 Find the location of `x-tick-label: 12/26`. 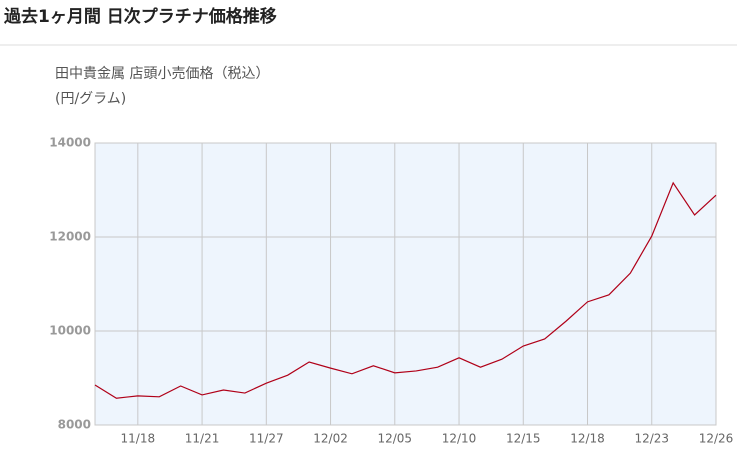

x-tick-label: 12/26 is located at coordinates (716, 439).